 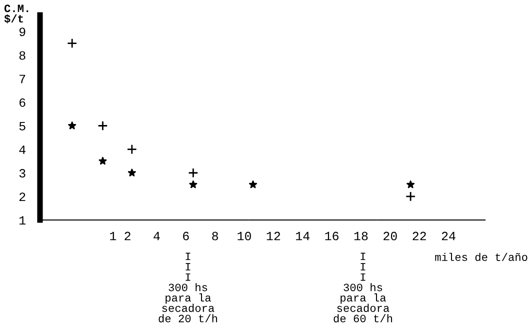 What do you see at coordinates (188, 287) in the screenshot?
I see `text: I I I 300 hs para la secadora de 20 t/h` at bounding box center [188, 287].